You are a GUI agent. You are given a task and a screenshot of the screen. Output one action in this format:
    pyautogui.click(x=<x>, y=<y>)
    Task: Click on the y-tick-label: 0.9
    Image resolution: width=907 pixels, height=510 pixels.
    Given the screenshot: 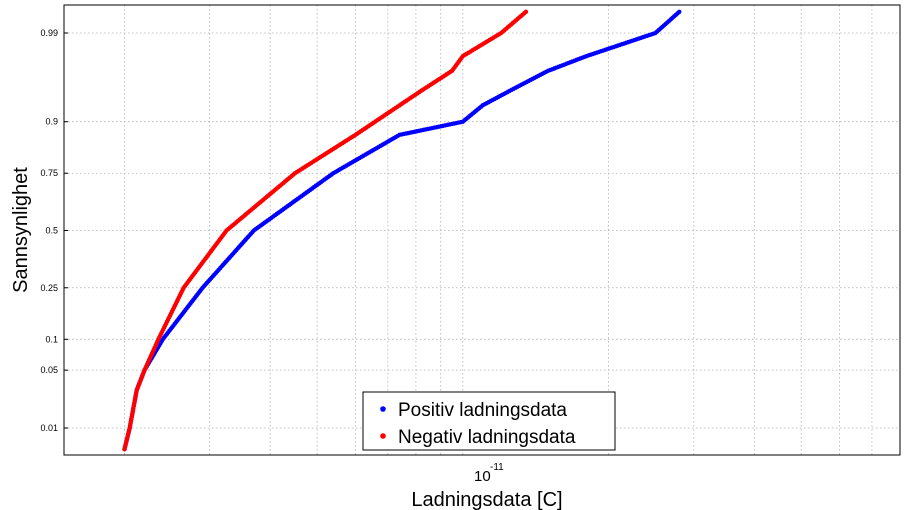 What is the action you would take?
    pyautogui.click(x=51, y=122)
    